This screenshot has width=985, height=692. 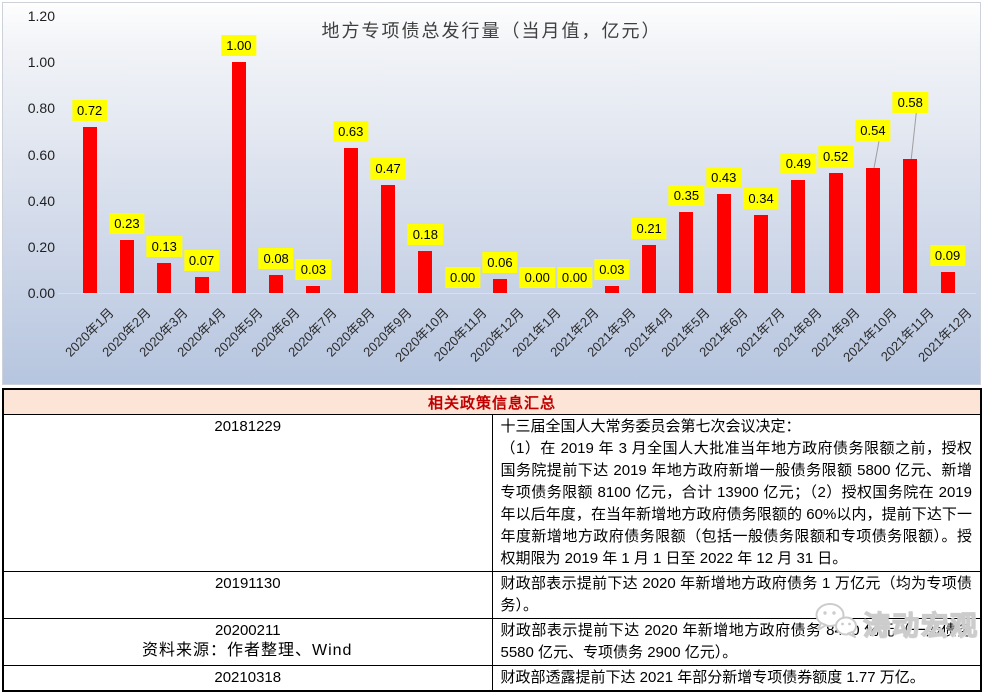 What do you see at coordinates (276, 283) in the screenshot?
I see `bar-2020年6月` at bounding box center [276, 283].